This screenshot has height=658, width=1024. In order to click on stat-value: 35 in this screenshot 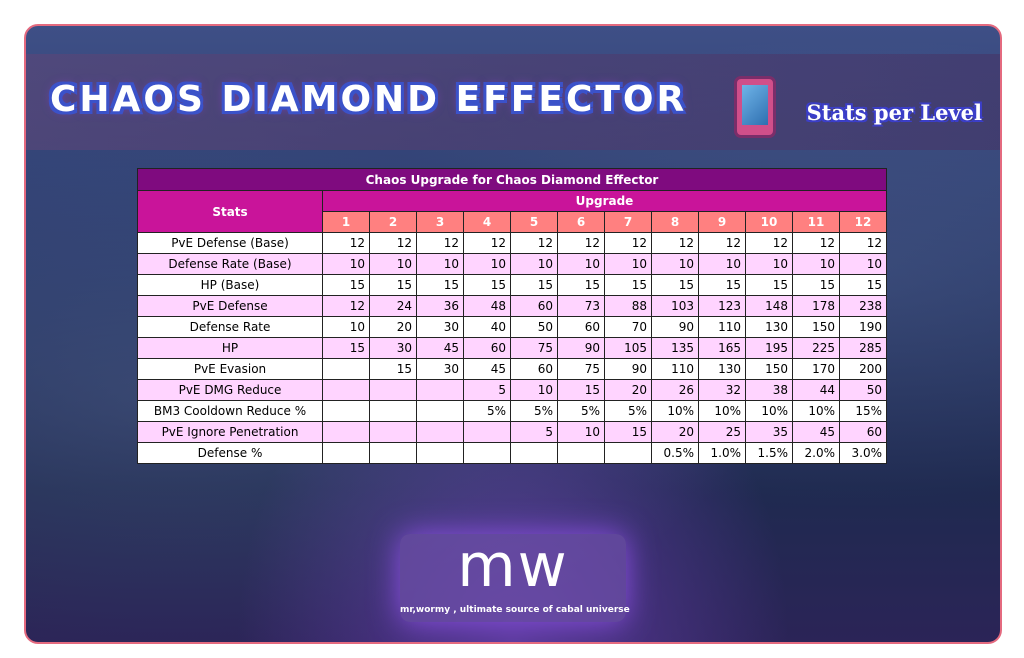, I will do `click(769, 432)`.